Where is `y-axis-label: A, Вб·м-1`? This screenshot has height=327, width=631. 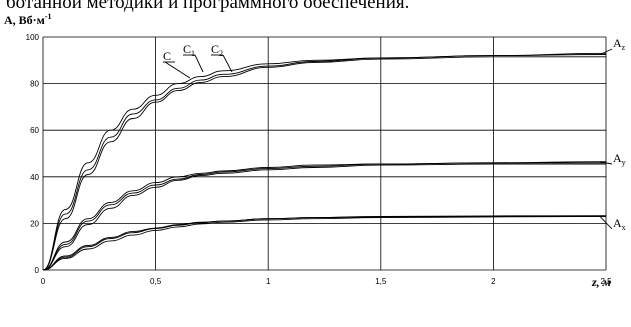 y-axis-label: A, Вб·м-1 is located at coordinates (28, 19).